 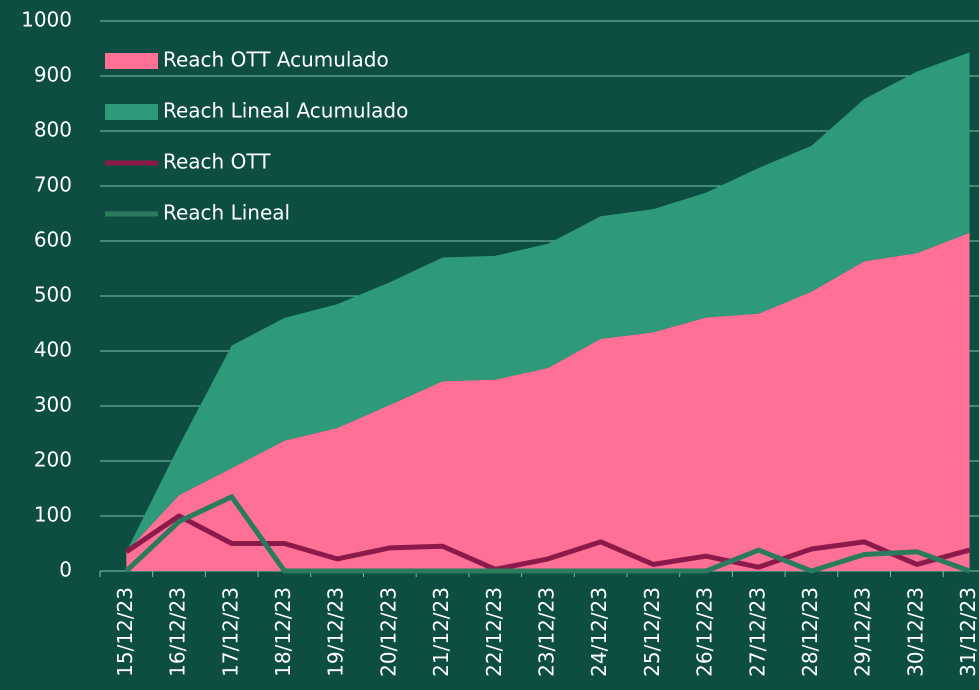 I want to click on x-tick-label: 29/12/23, so click(x=863, y=632).